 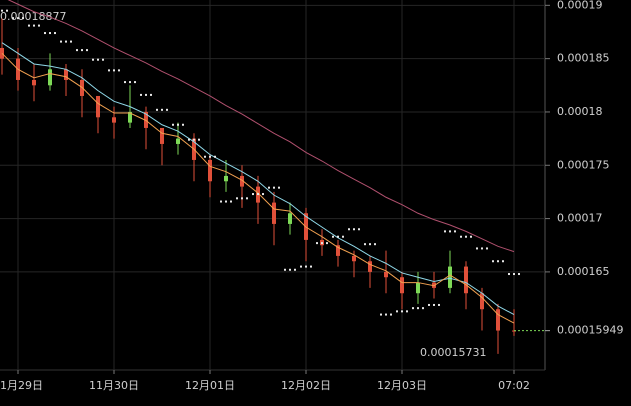 What do you see at coordinates (21, 385) in the screenshot?
I see `x-tick-label: 11月29日` at bounding box center [21, 385].